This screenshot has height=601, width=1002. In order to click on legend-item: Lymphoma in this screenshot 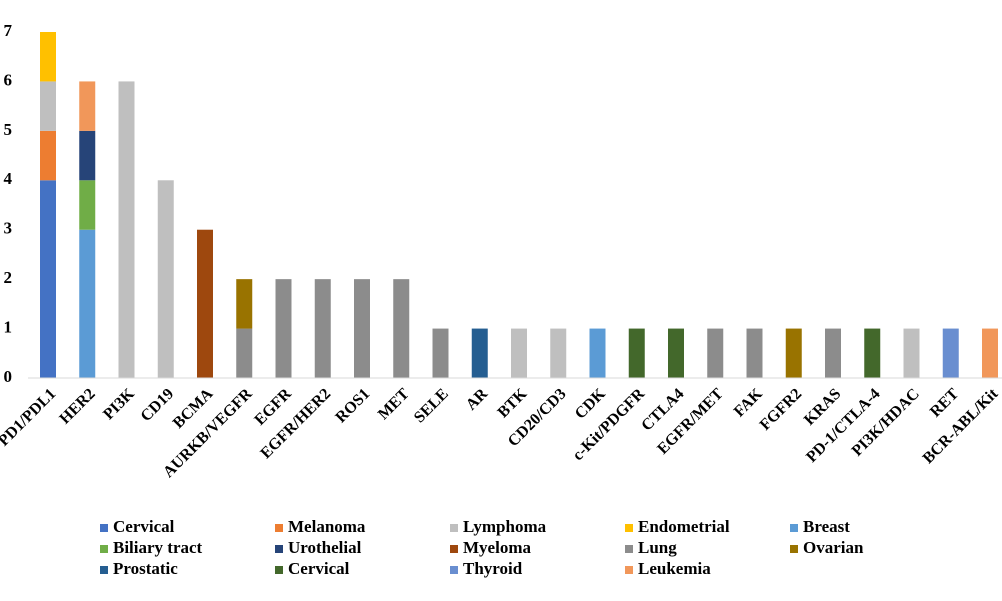, I will do `click(498, 526)`.